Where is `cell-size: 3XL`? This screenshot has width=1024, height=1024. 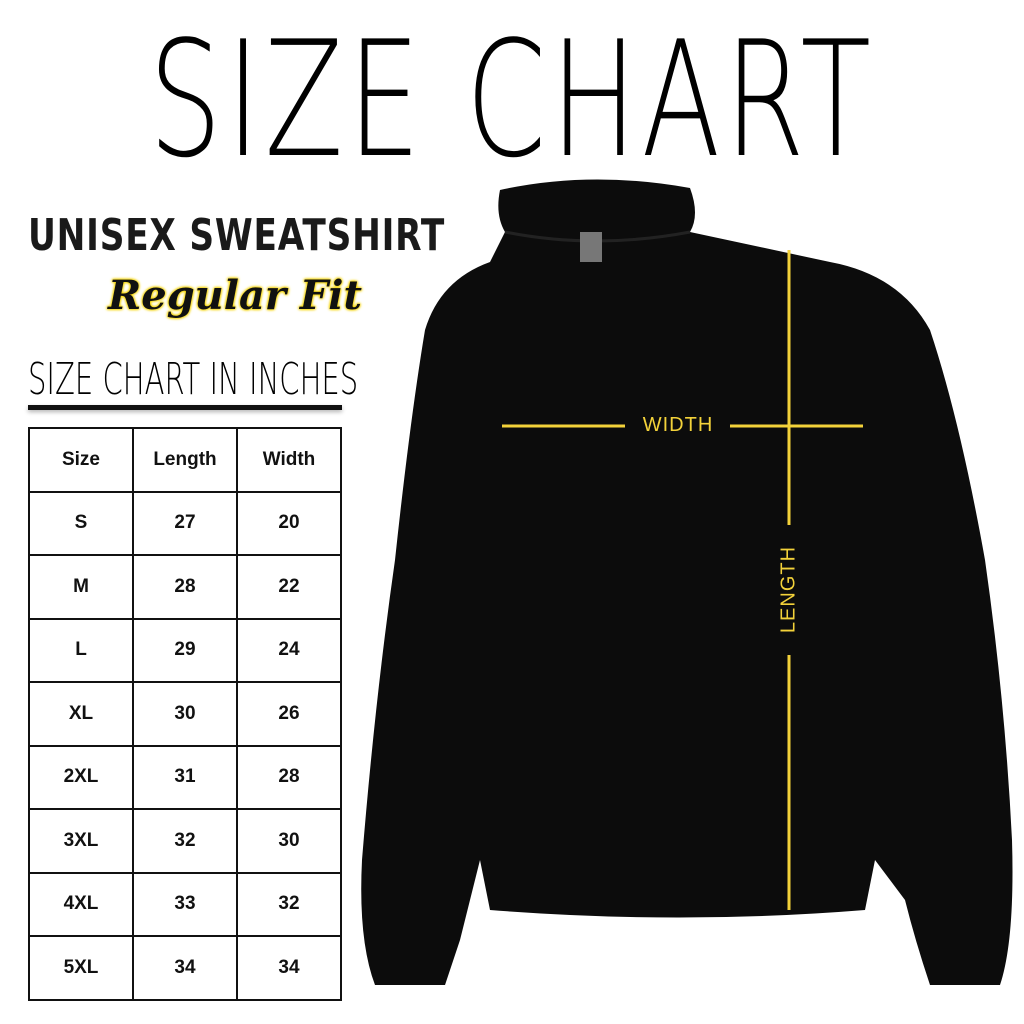
cell-size: 3XL is located at coordinates (81, 841).